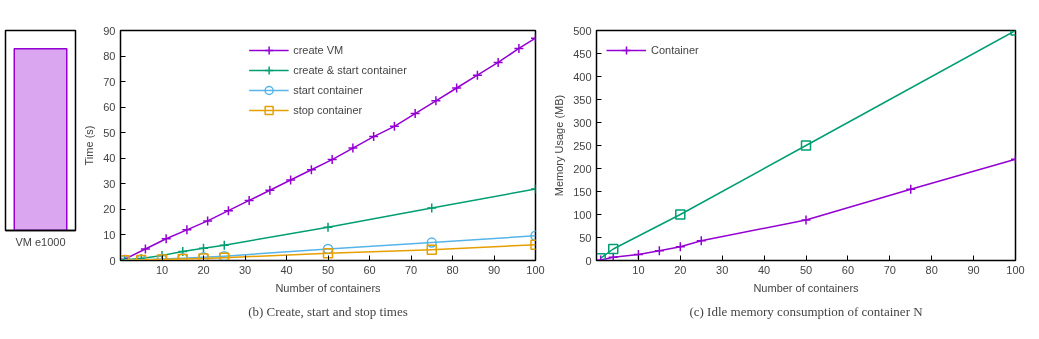 Image resolution: width=1039 pixels, height=339 pixels. Describe the element at coordinates (582, 214) in the screenshot. I see `y-tick-label: 100` at that location.